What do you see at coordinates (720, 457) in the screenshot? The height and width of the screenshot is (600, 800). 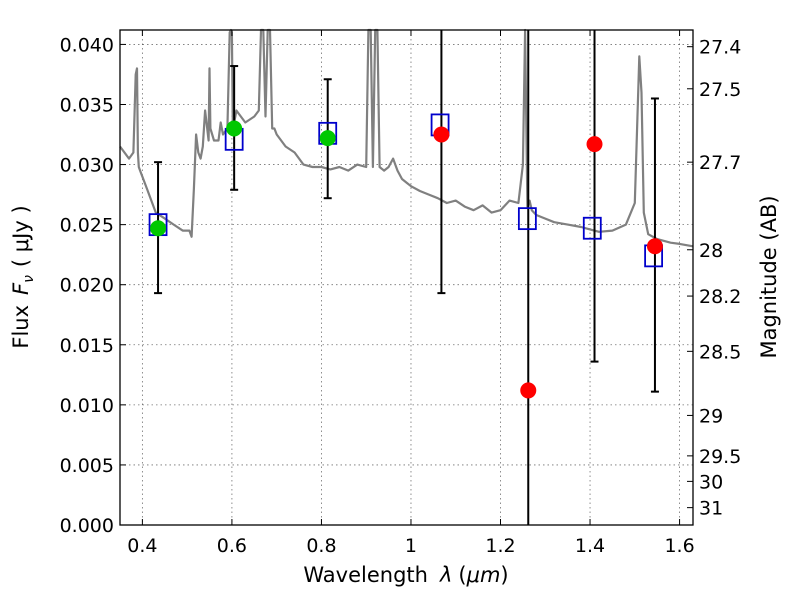 I see `y2-tick-label: 29.5` at bounding box center [720, 457].